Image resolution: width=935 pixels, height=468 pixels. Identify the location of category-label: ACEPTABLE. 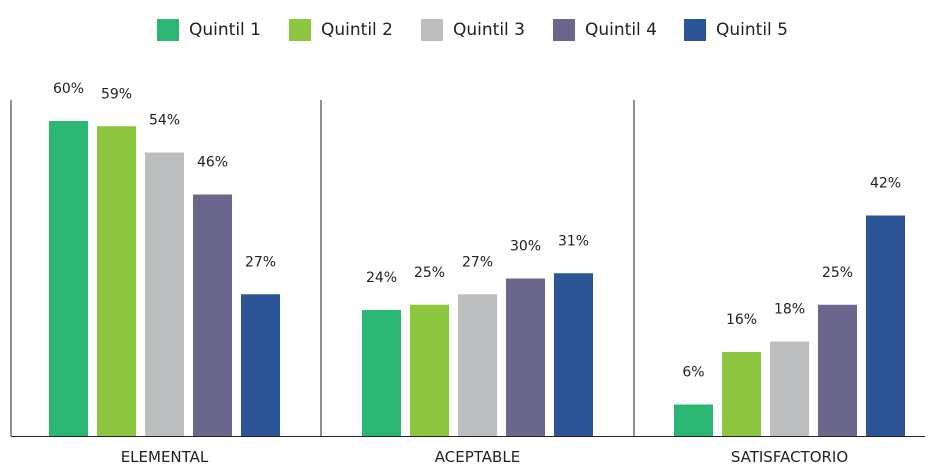
(477, 457).